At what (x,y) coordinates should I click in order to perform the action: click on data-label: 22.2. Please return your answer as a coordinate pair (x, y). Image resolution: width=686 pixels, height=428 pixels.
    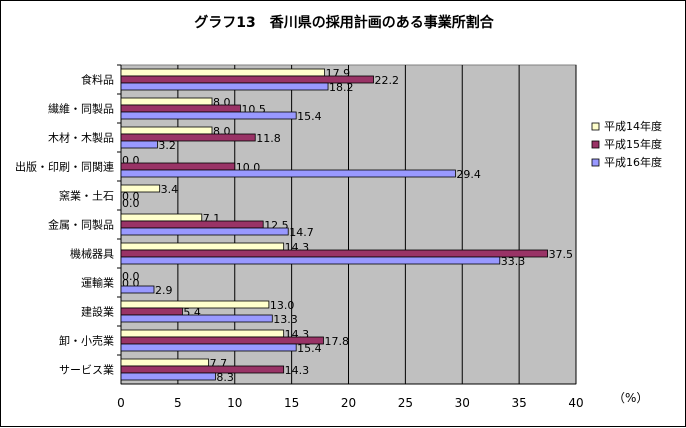
    Looking at the image, I should click on (387, 80).